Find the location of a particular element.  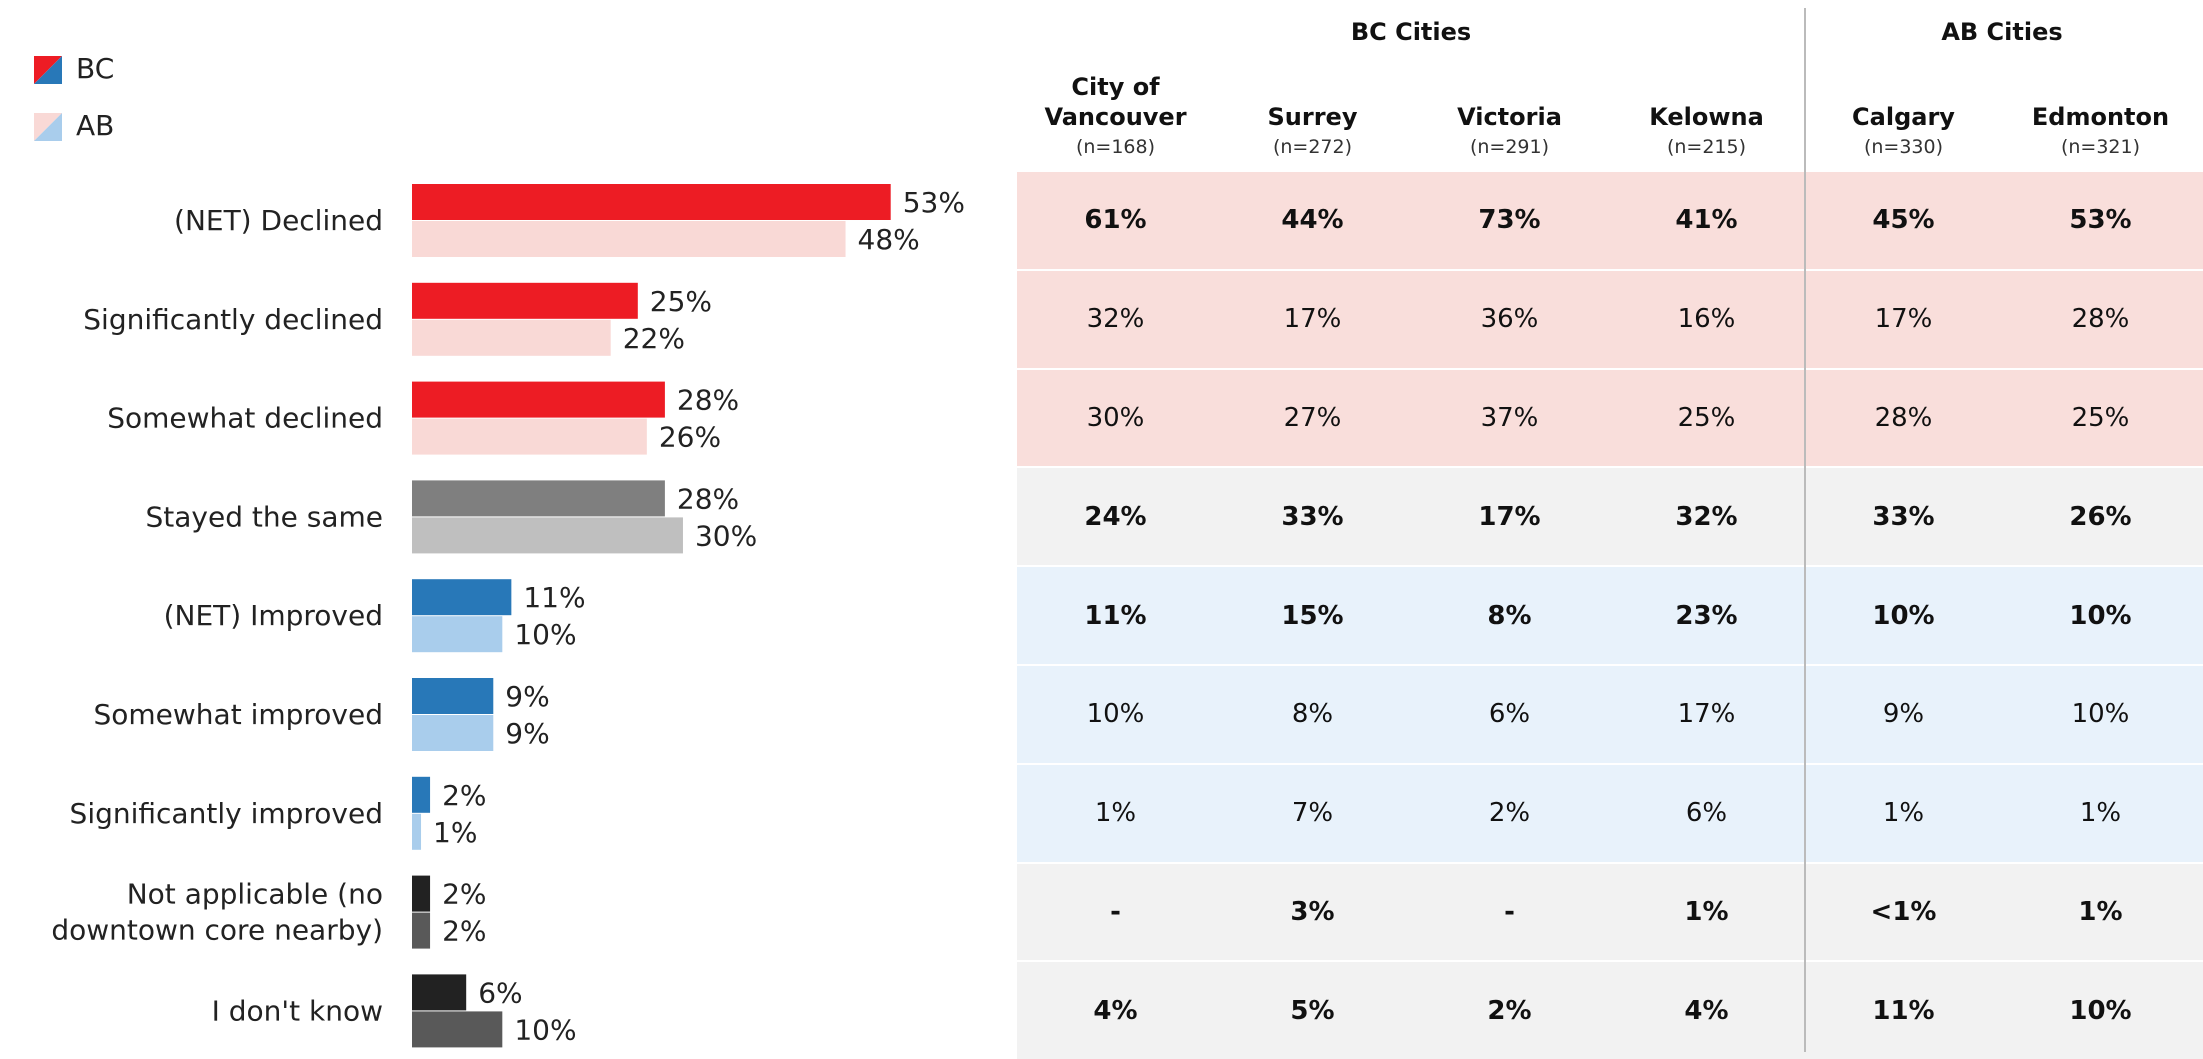

table-cell: 6% is located at coordinates (1706, 813).